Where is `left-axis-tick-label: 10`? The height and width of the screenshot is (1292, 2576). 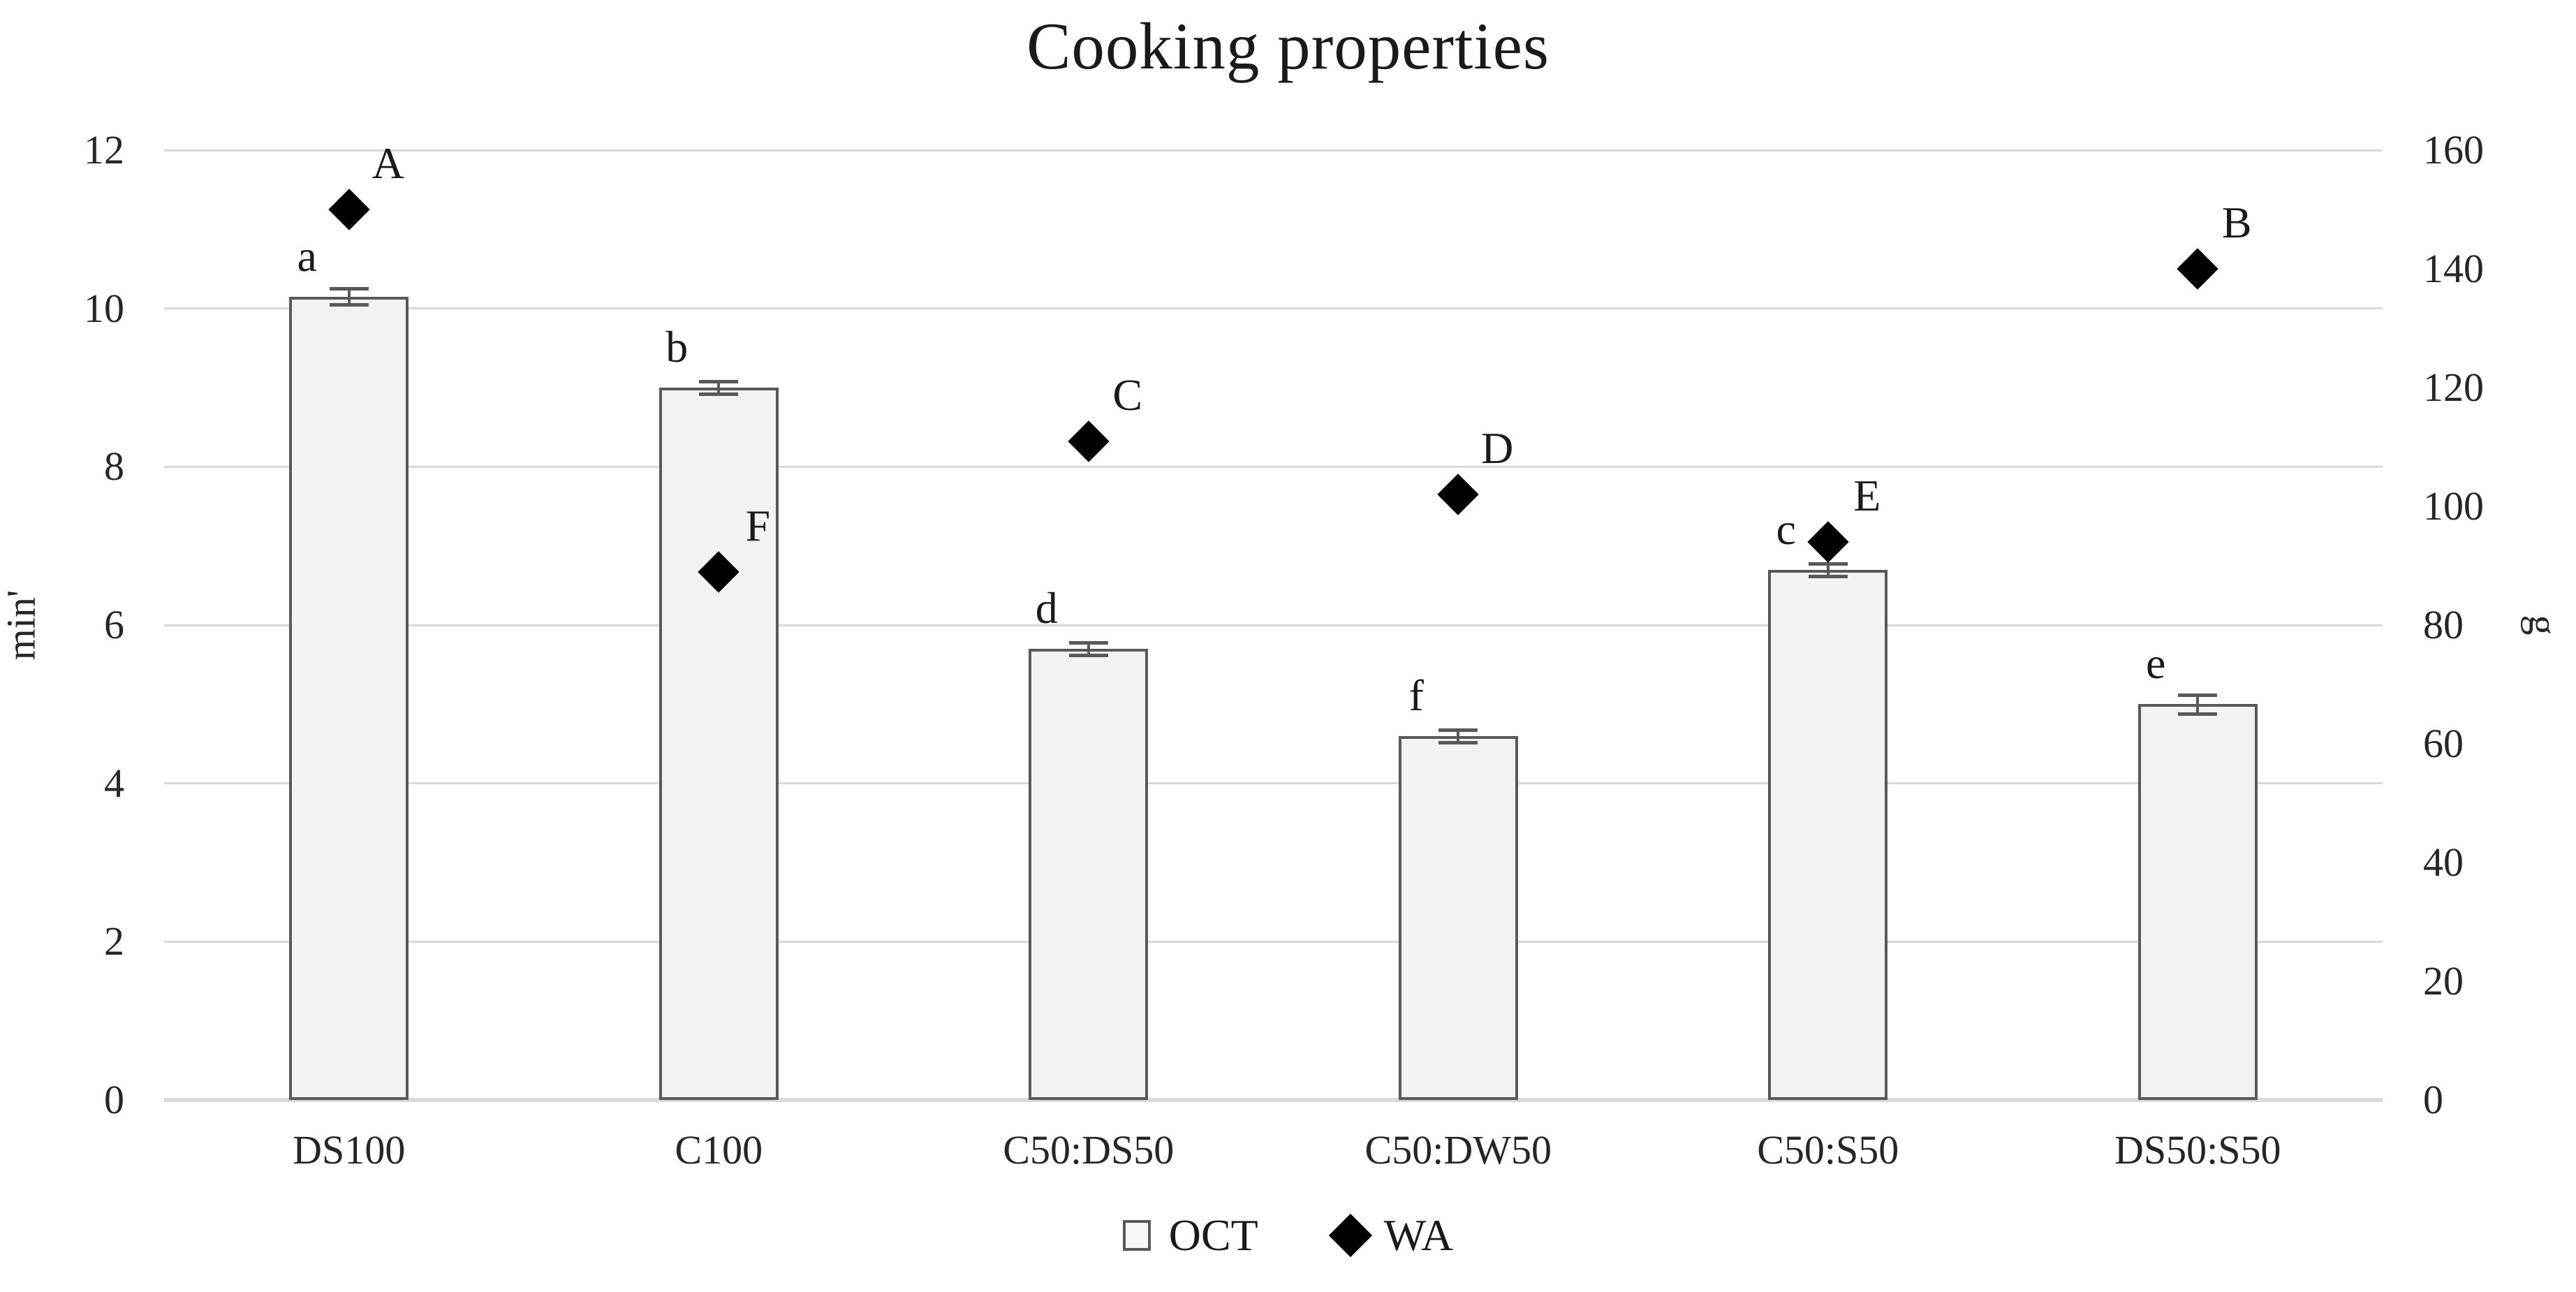 left-axis-tick-label: 10 is located at coordinates (104, 308).